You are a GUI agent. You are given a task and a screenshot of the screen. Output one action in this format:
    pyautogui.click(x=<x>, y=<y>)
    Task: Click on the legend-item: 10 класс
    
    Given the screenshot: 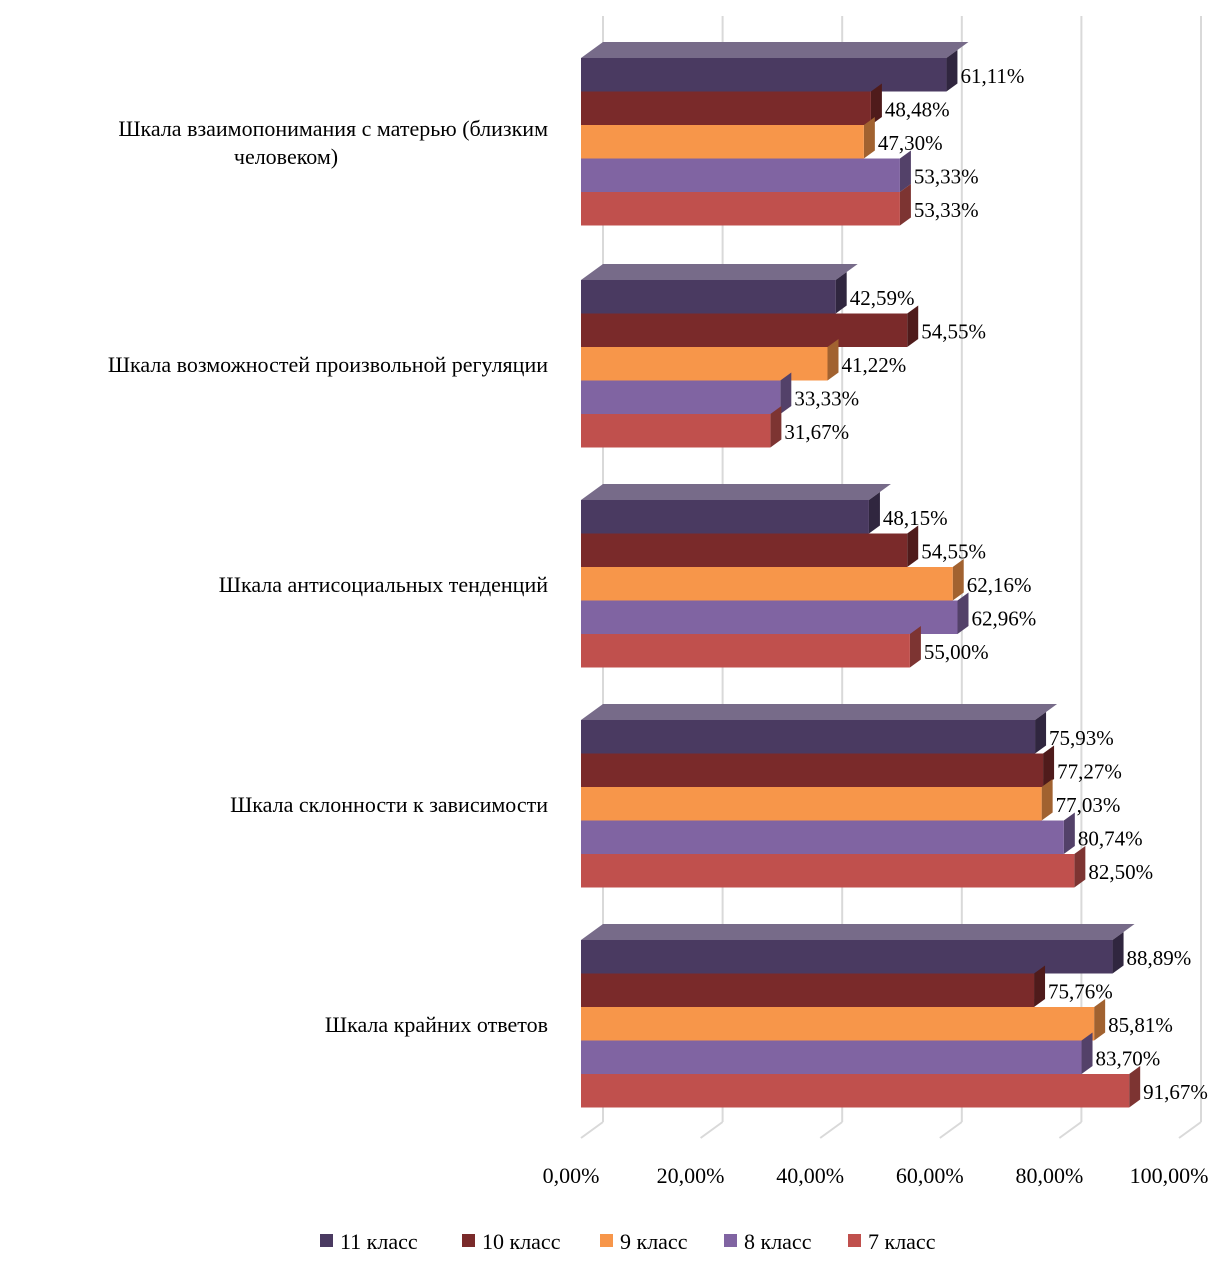 What is the action you would take?
    pyautogui.click(x=511, y=1241)
    